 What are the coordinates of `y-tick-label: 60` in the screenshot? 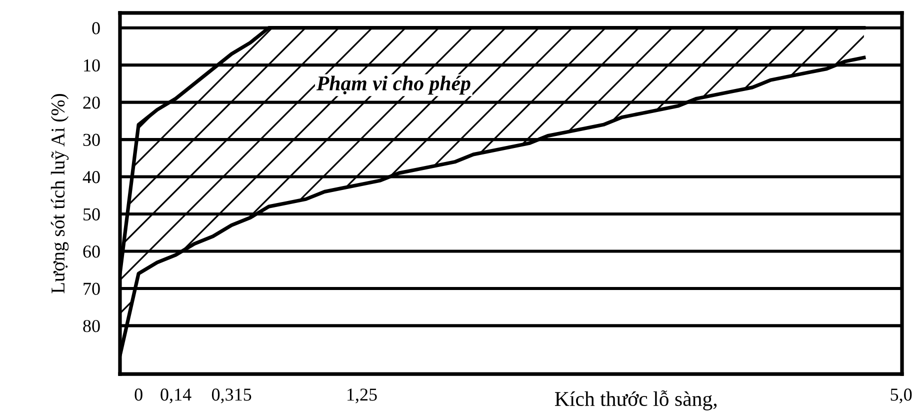 It's located at (91, 252).